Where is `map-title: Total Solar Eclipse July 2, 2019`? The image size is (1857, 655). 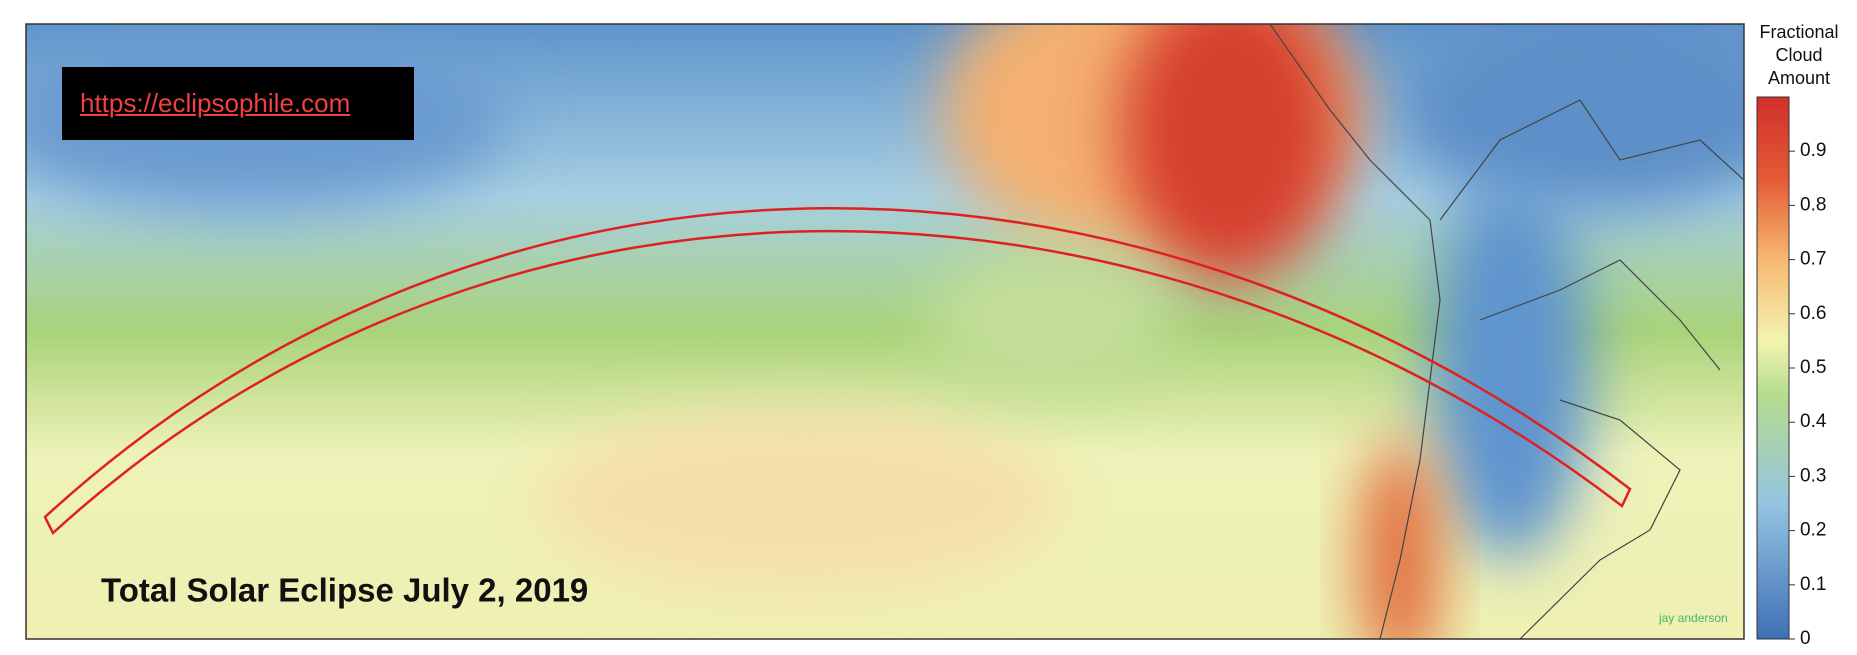 map-title: Total Solar Eclipse July 2, 2019 is located at coordinates (344, 590).